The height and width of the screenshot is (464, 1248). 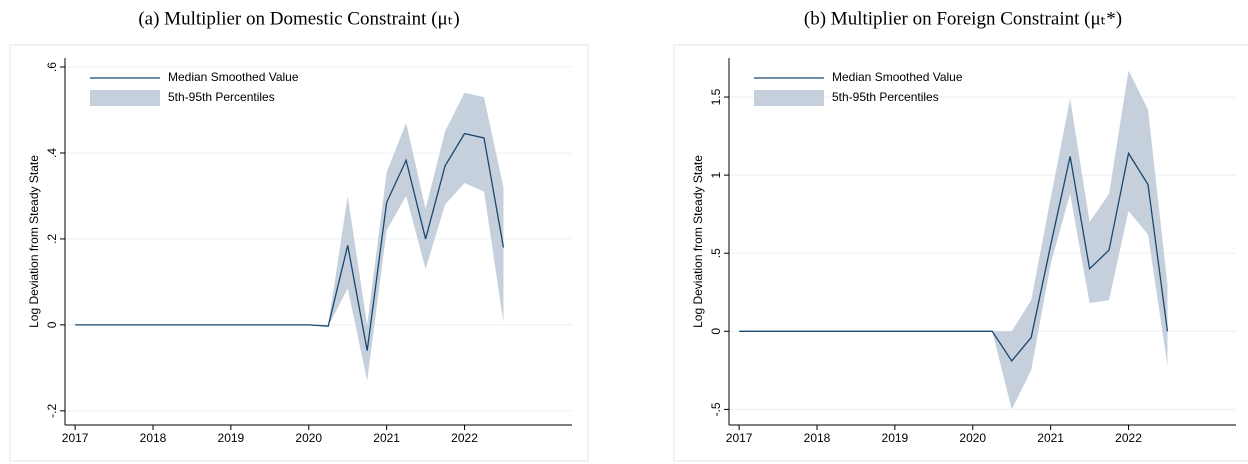 What do you see at coordinates (52, 410) in the screenshot?
I see `y-tick-label: -.2` at bounding box center [52, 410].